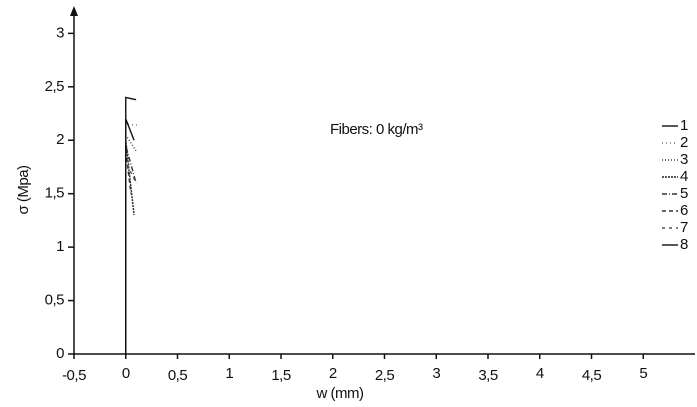 The image size is (697, 407). What do you see at coordinates (488, 375) in the screenshot?
I see `x-tick-label: 3,5` at bounding box center [488, 375].